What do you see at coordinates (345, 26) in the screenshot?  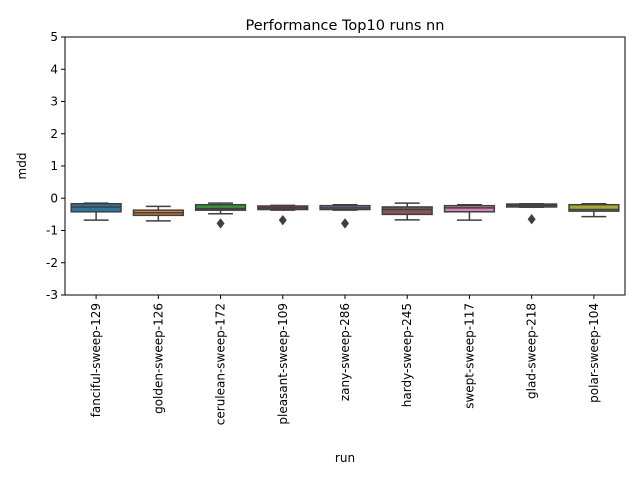 I see `chart-title: Performance Top10 runs nn` at bounding box center [345, 26].